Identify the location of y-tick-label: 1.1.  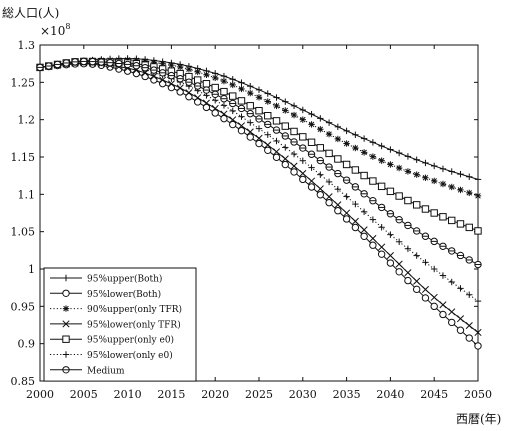
(27, 194).